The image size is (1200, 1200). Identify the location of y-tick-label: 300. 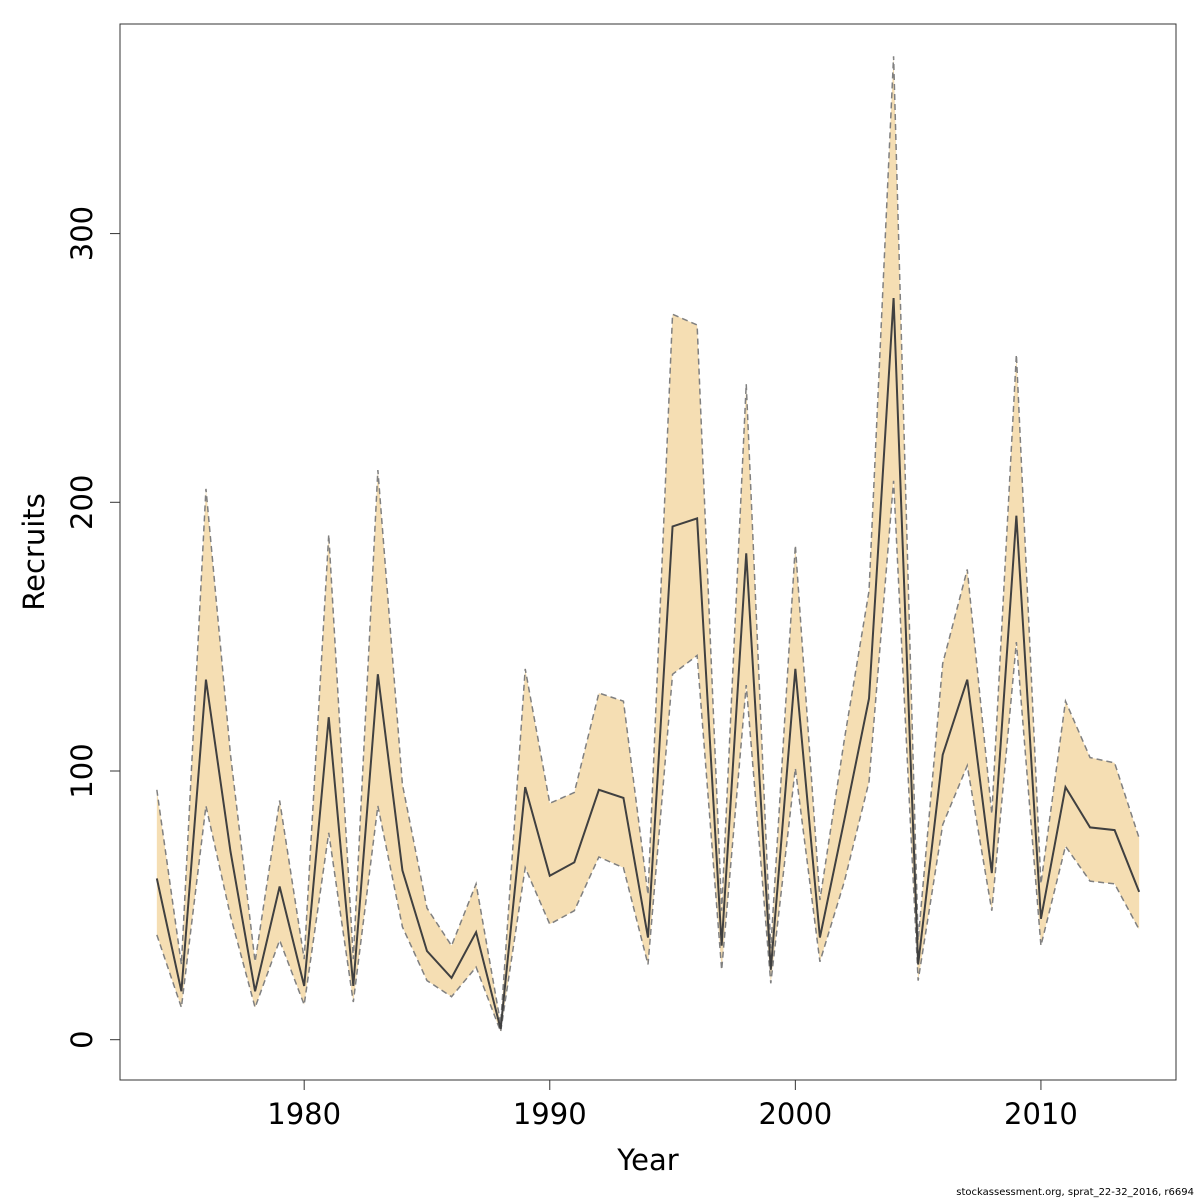
(82, 233).